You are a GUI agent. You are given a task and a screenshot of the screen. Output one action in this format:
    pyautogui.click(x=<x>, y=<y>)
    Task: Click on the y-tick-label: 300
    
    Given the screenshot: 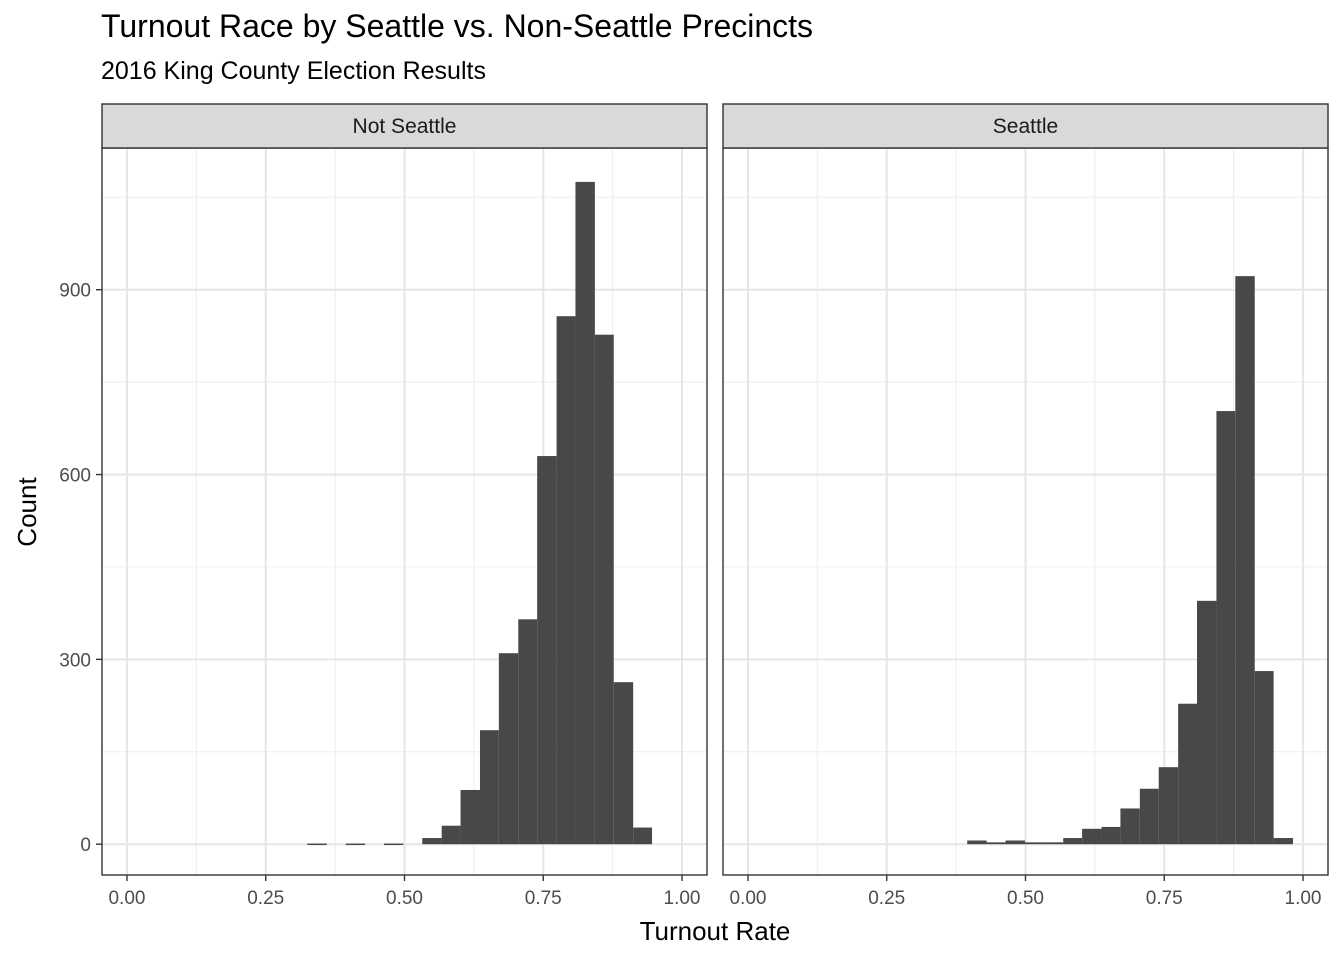 What is the action you would take?
    pyautogui.click(x=75, y=660)
    